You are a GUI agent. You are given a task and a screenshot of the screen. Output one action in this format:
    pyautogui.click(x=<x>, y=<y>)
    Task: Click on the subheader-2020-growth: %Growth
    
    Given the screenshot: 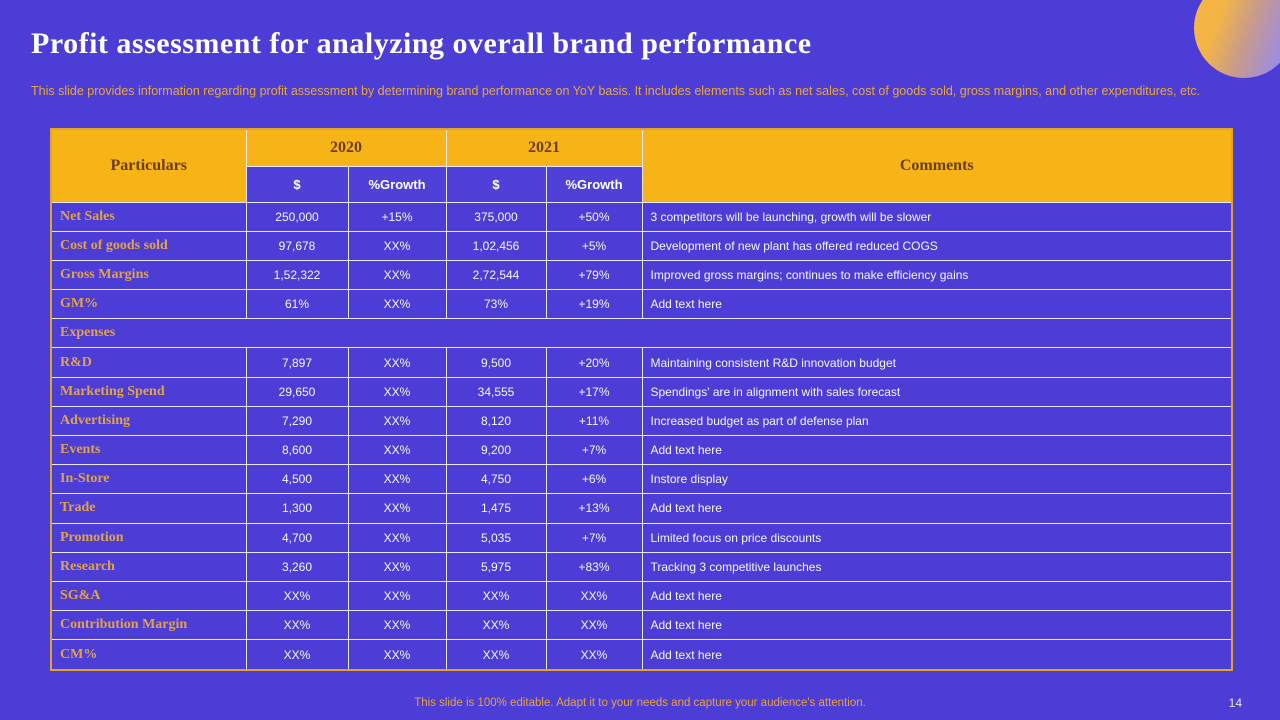 What is the action you would take?
    pyautogui.click(x=397, y=184)
    